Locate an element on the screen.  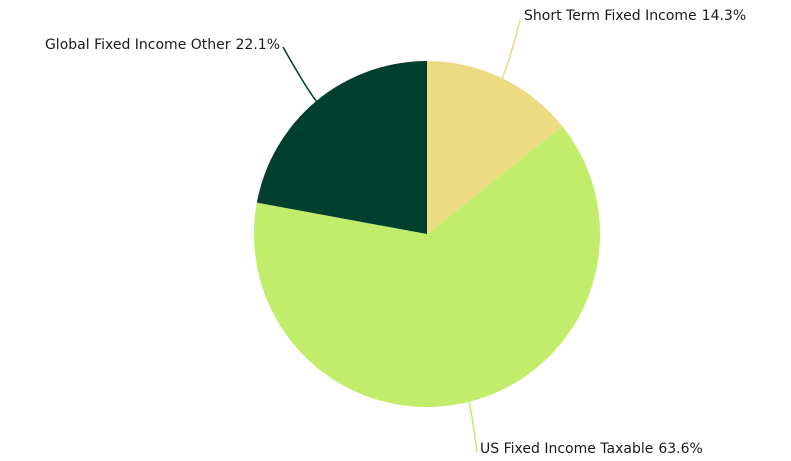
slice-value: 14.3% is located at coordinates (724, 16).